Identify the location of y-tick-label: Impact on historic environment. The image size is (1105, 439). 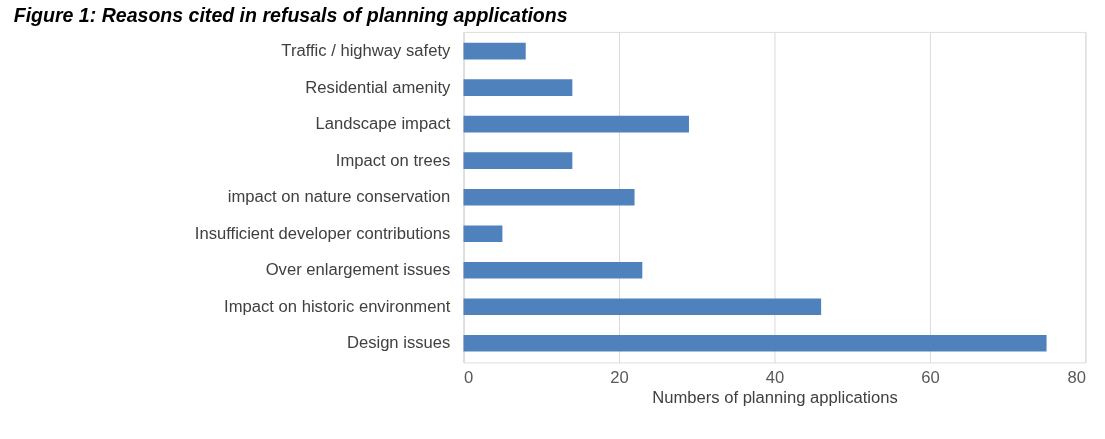
(337, 306).